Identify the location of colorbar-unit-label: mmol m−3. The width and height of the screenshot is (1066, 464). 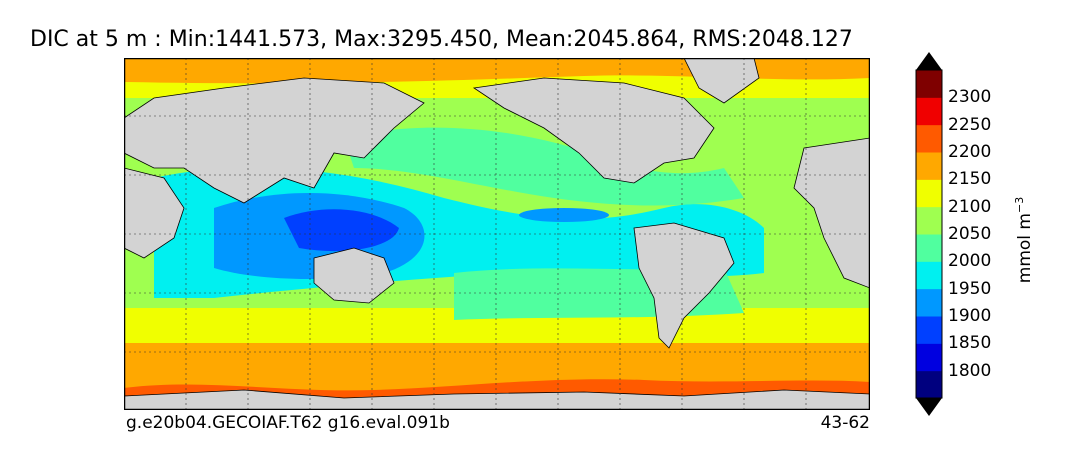
(1024, 240).